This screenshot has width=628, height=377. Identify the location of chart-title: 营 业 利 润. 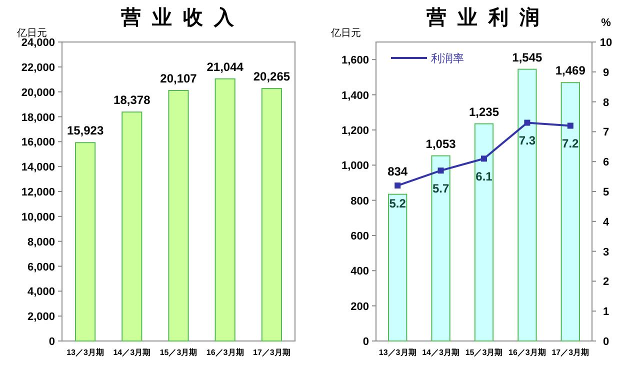
(484, 17).